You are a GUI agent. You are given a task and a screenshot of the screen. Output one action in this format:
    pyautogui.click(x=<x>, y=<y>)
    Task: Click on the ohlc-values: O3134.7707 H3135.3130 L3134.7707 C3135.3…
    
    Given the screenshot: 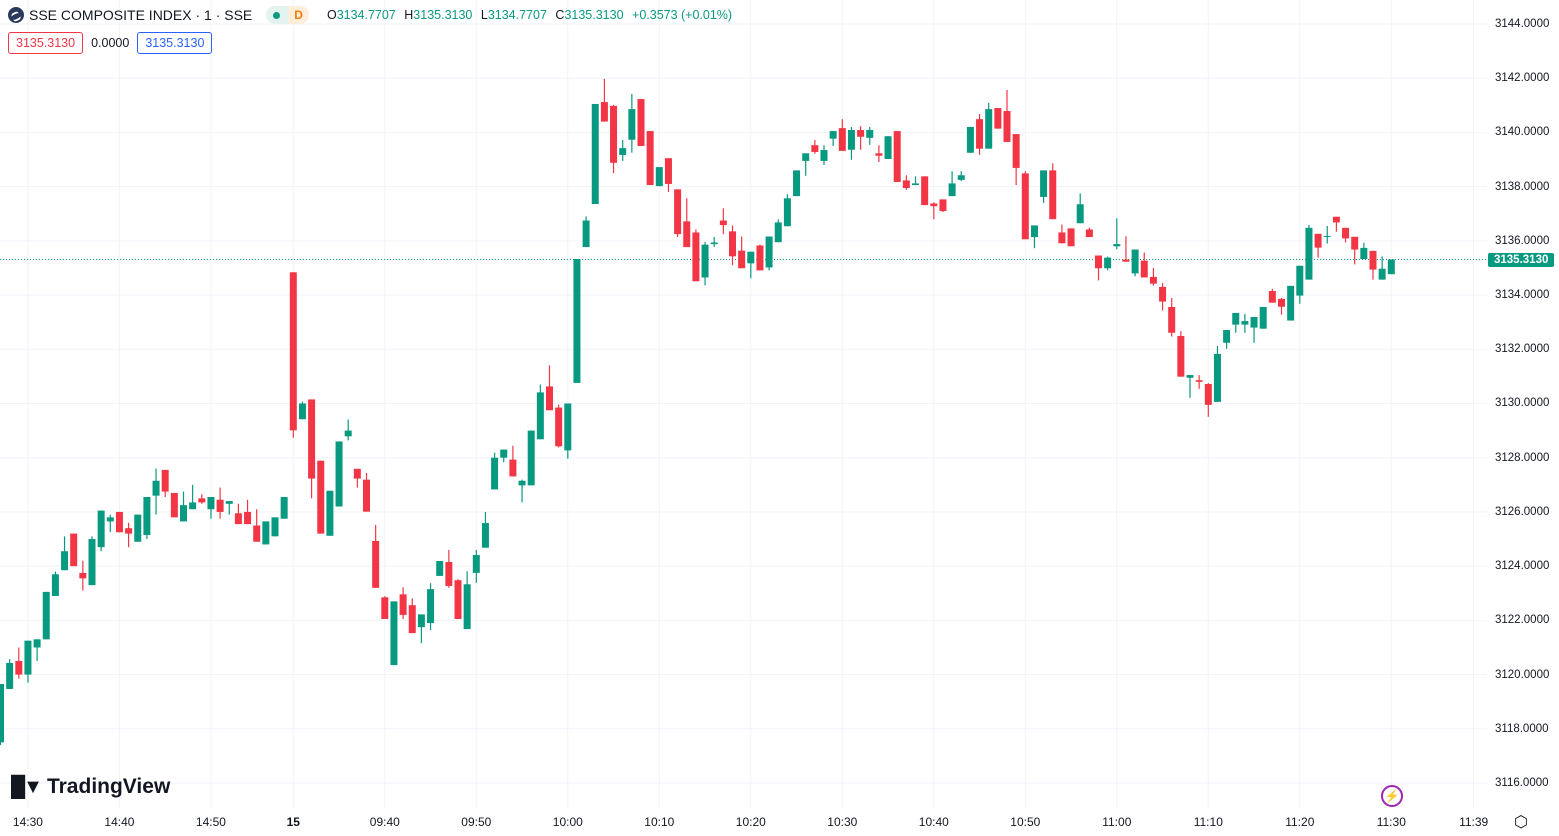 What is the action you would take?
    pyautogui.click(x=529, y=15)
    